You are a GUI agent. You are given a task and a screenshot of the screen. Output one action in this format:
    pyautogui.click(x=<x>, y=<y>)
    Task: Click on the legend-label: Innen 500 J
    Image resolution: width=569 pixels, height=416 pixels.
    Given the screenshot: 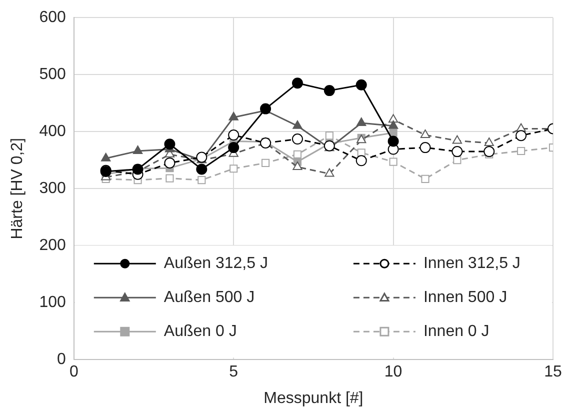 What is the action you would take?
    pyautogui.click(x=465, y=297)
    